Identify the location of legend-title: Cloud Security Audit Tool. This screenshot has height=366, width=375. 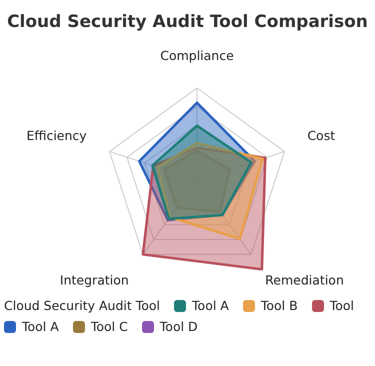
(82, 305).